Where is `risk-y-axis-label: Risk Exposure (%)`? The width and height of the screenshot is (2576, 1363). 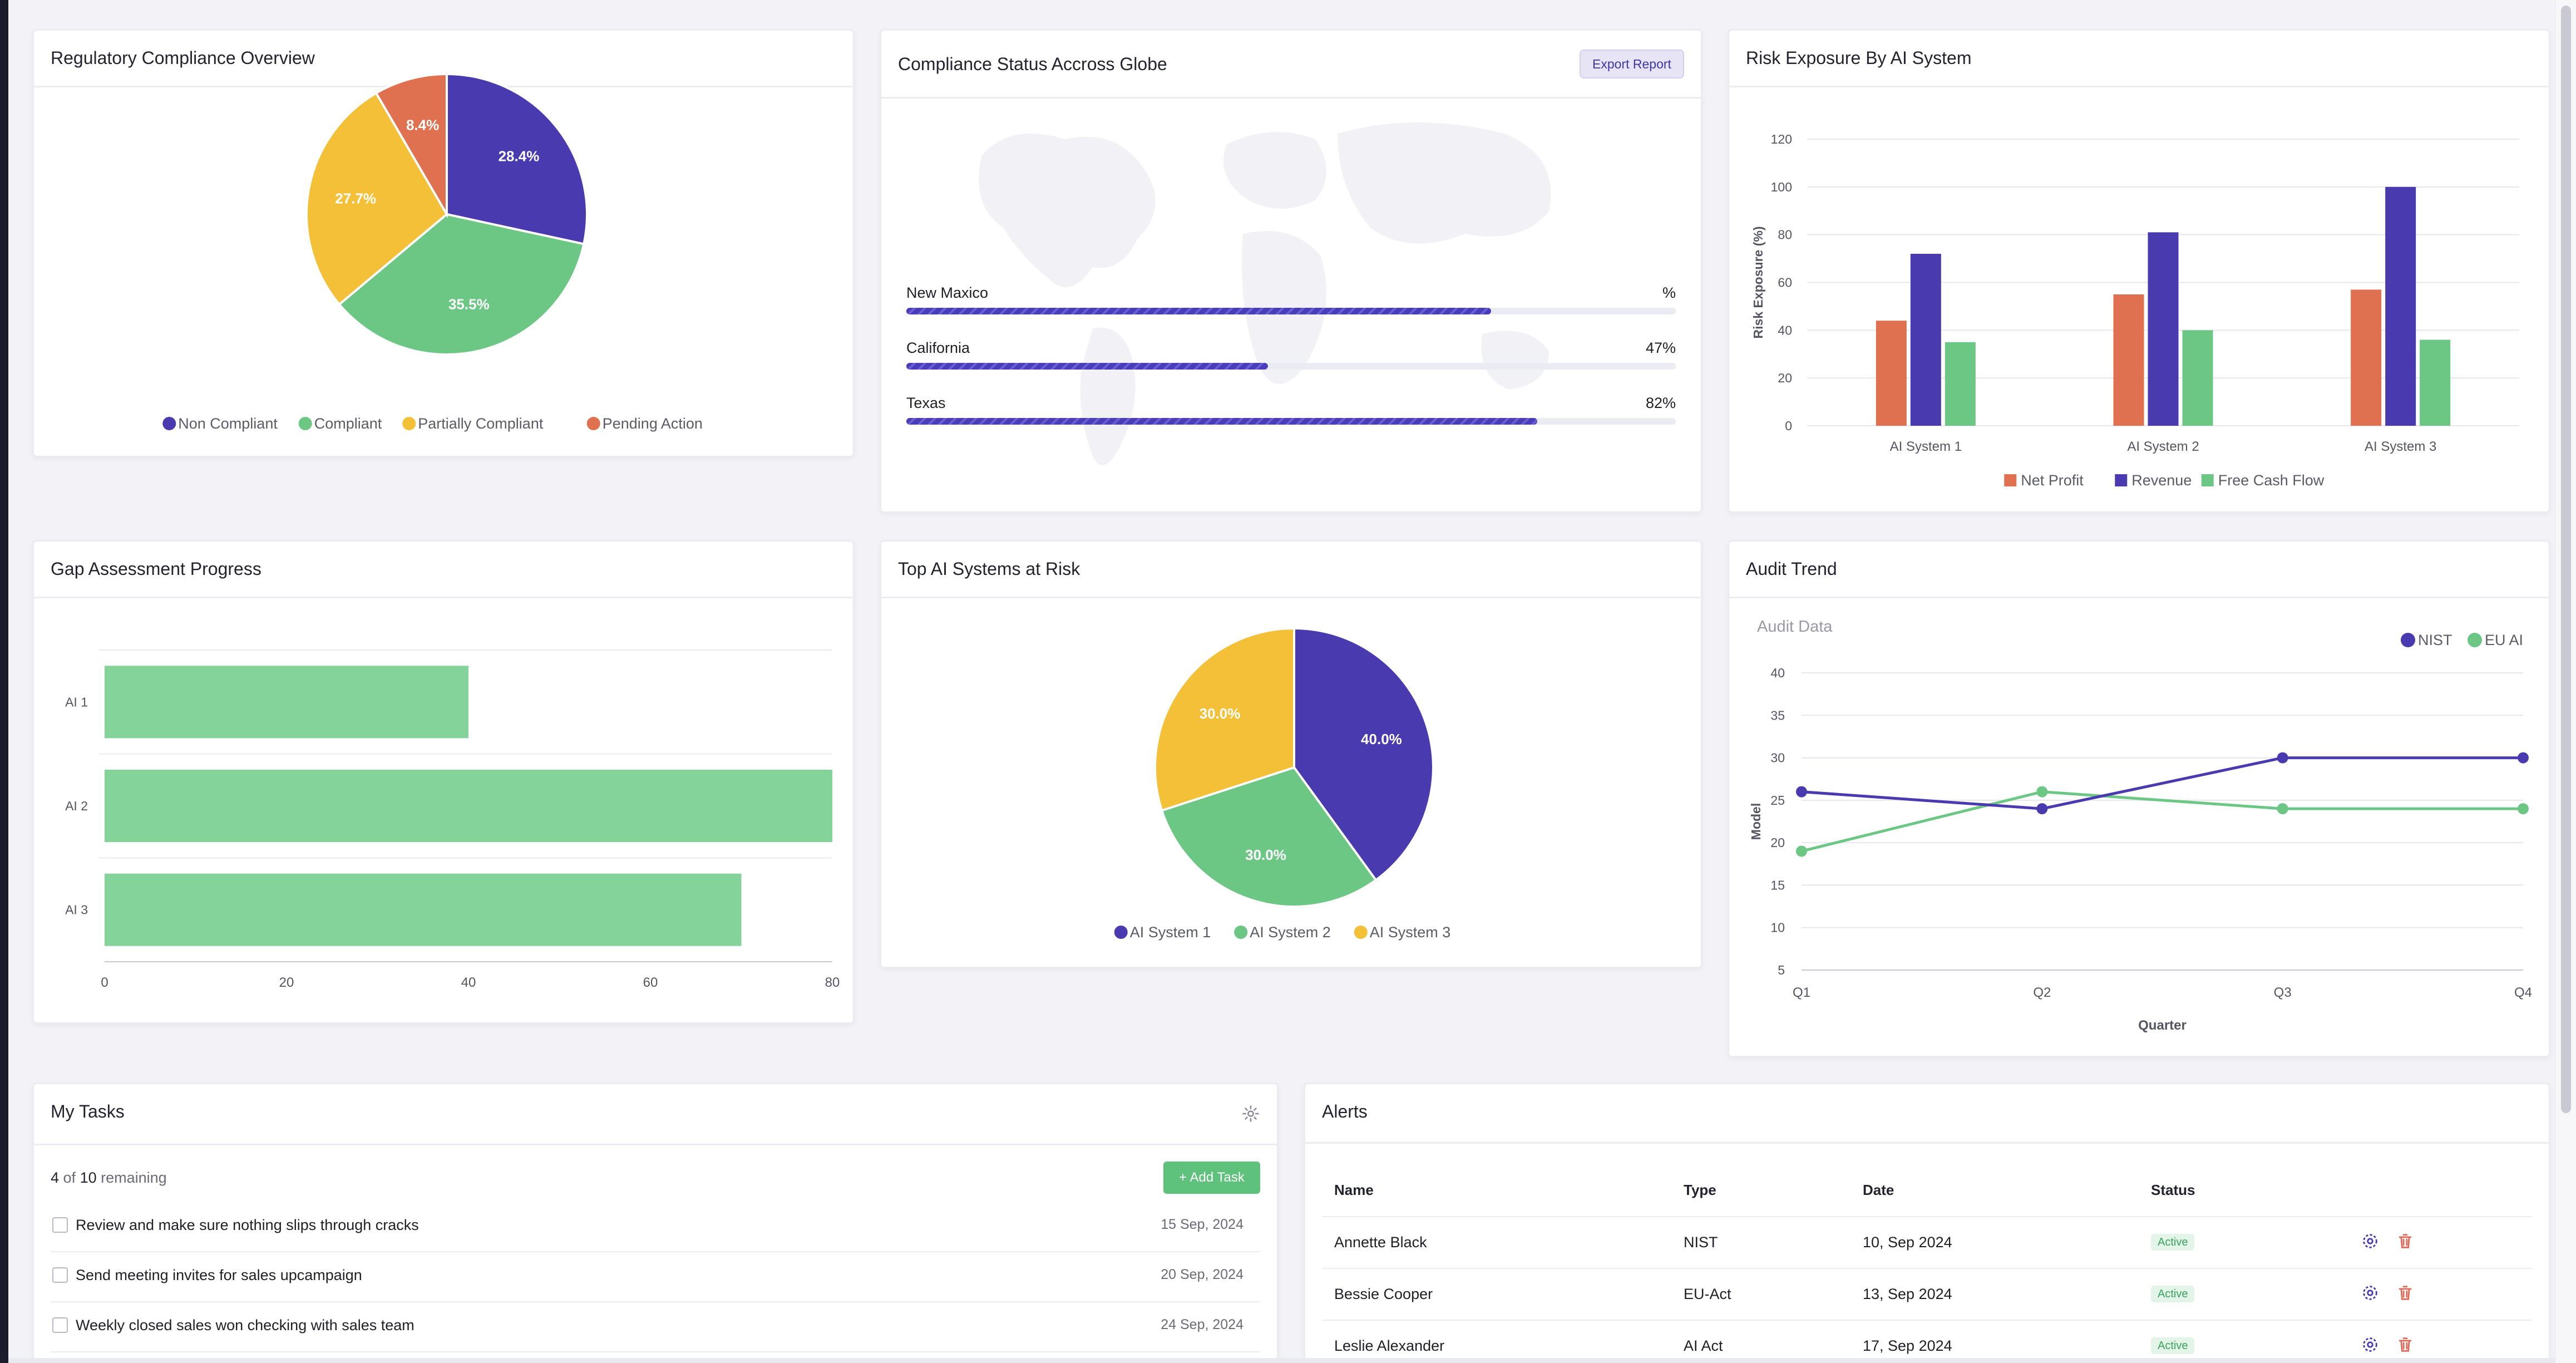 risk-y-axis-label: Risk Exposure (%) is located at coordinates (1758, 283).